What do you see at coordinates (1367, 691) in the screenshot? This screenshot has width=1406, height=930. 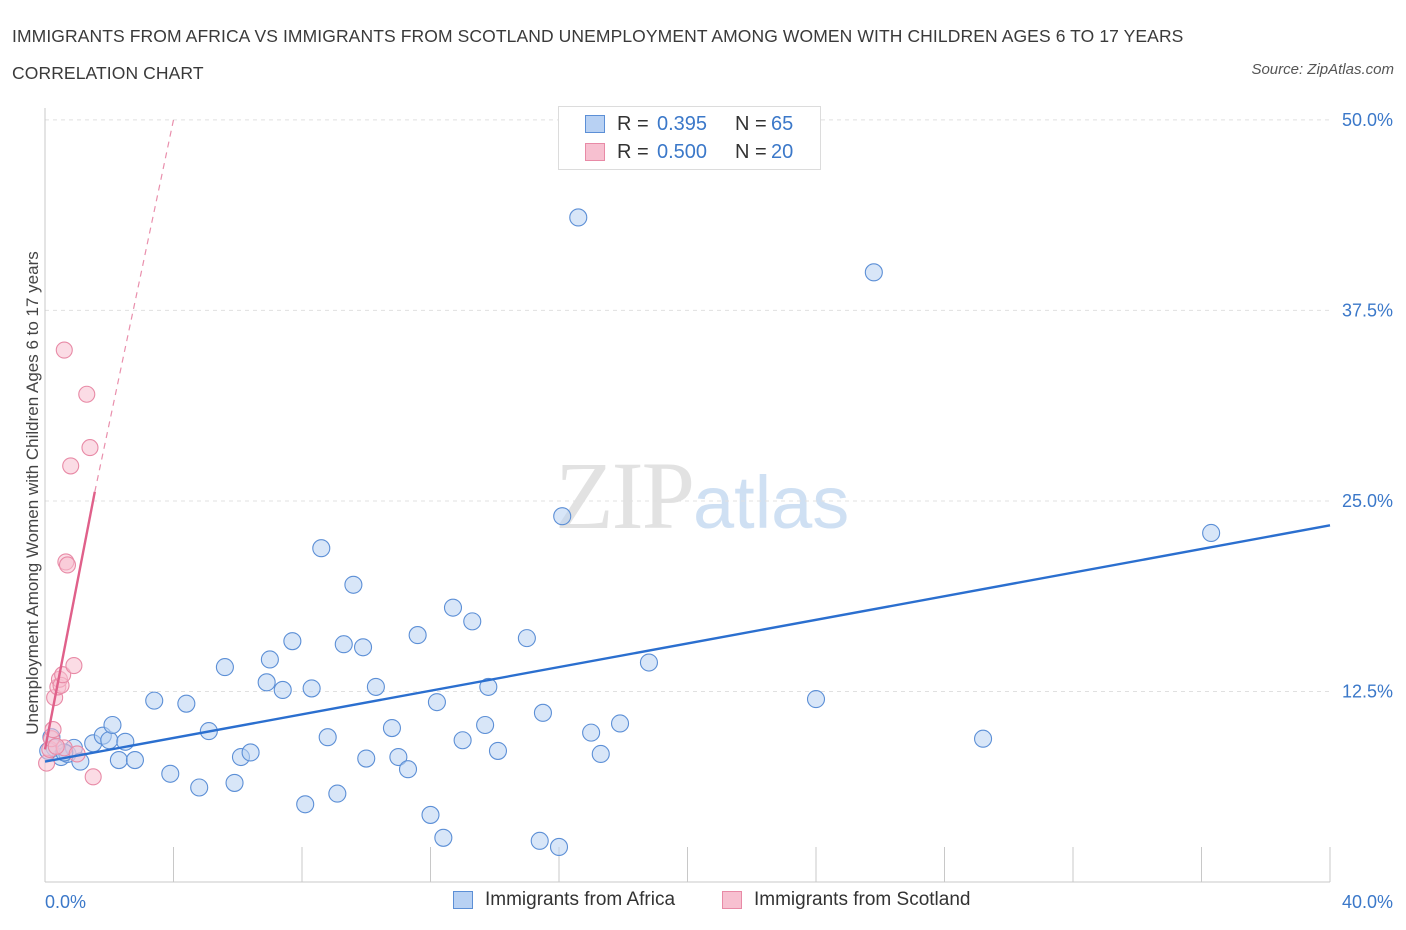 I see `y-tick-label: 12.5%` at bounding box center [1367, 691].